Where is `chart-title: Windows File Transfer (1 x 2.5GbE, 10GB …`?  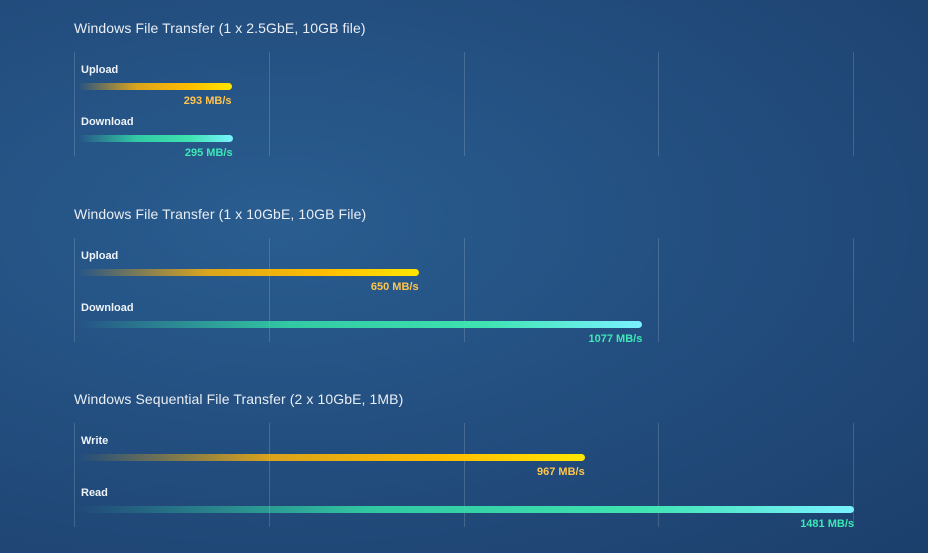
chart-title: Windows File Transfer (1 x 2.5GbE, 10GB … is located at coordinates (220, 28).